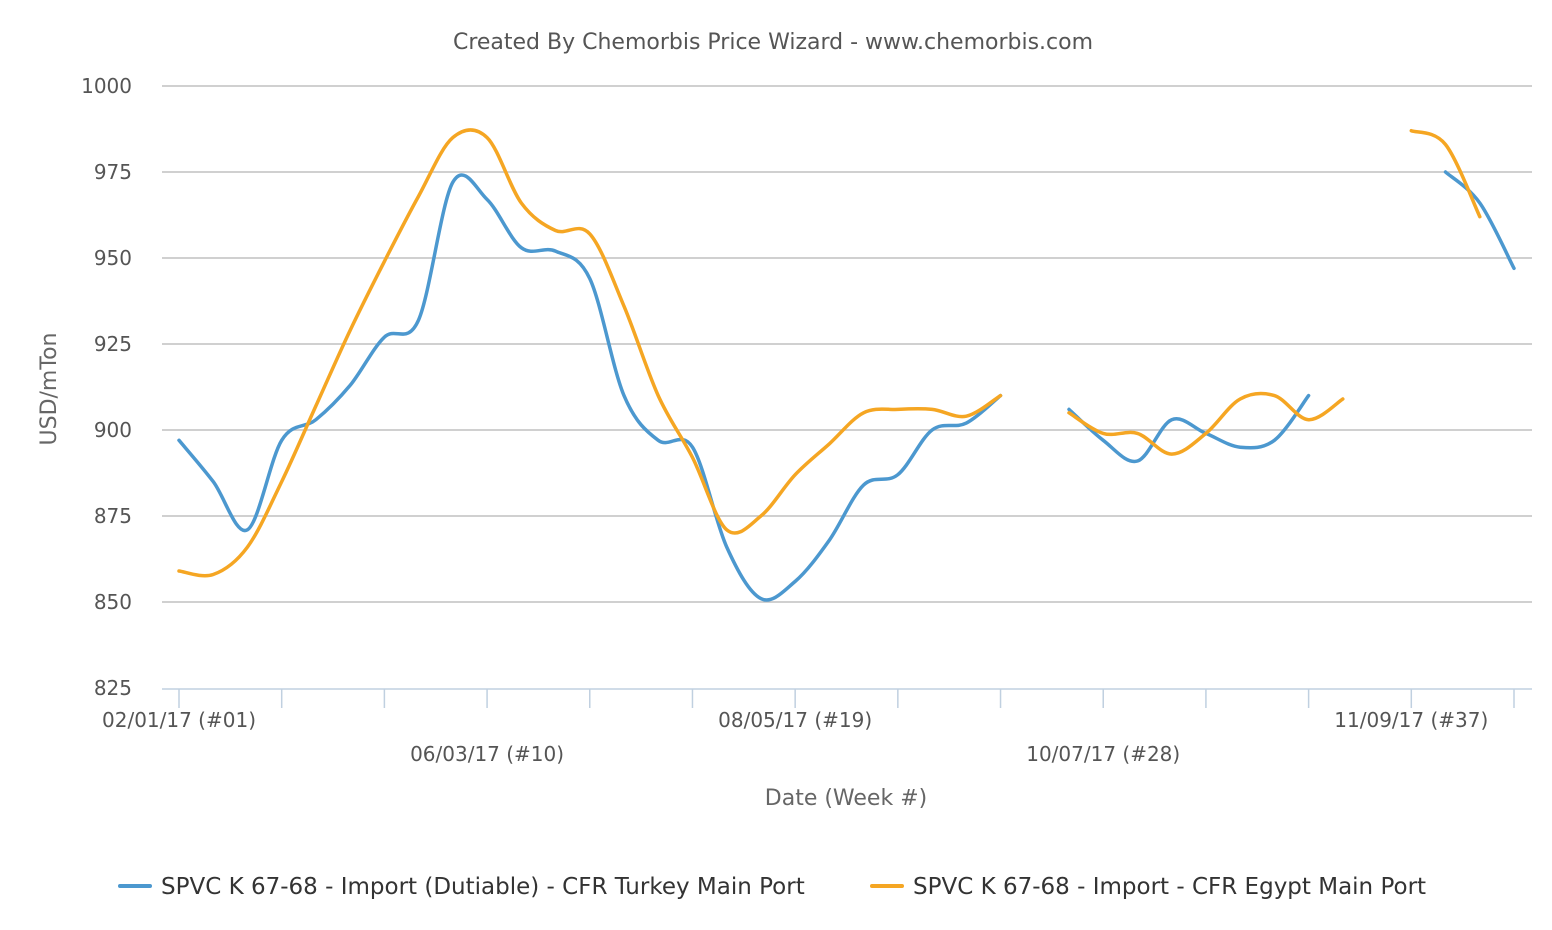 Image resolution: width=1552 pixels, height=930 pixels. I want to click on y-axis-title: USD/mTon, so click(49, 389).